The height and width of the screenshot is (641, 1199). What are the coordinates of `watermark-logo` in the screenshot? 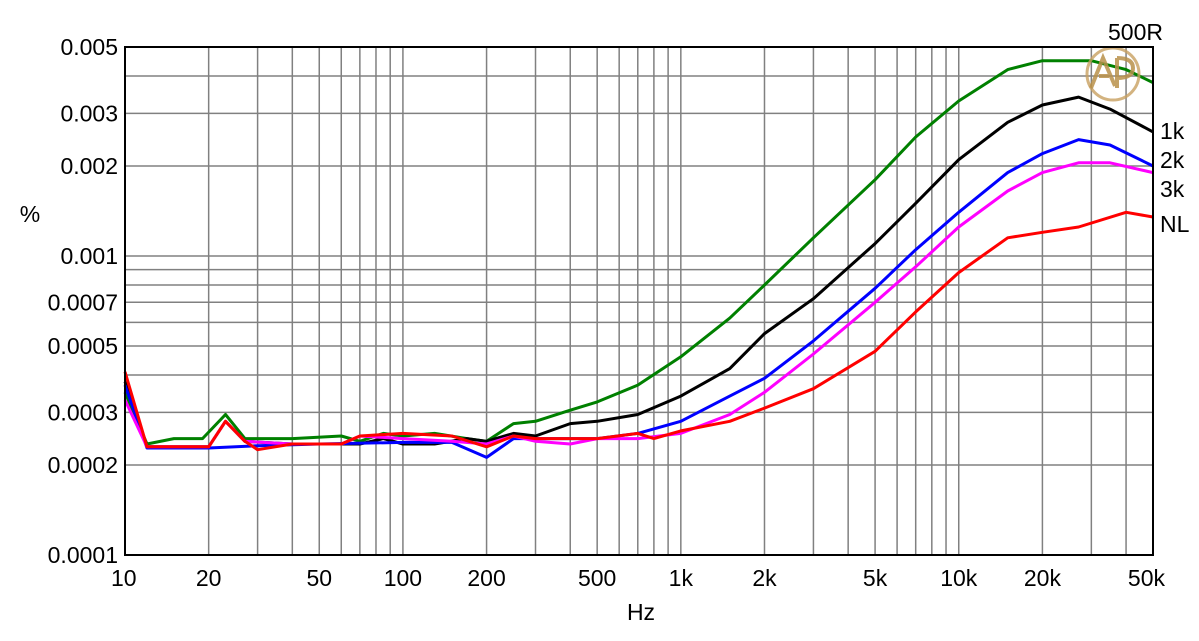 It's located at (1113, 74).